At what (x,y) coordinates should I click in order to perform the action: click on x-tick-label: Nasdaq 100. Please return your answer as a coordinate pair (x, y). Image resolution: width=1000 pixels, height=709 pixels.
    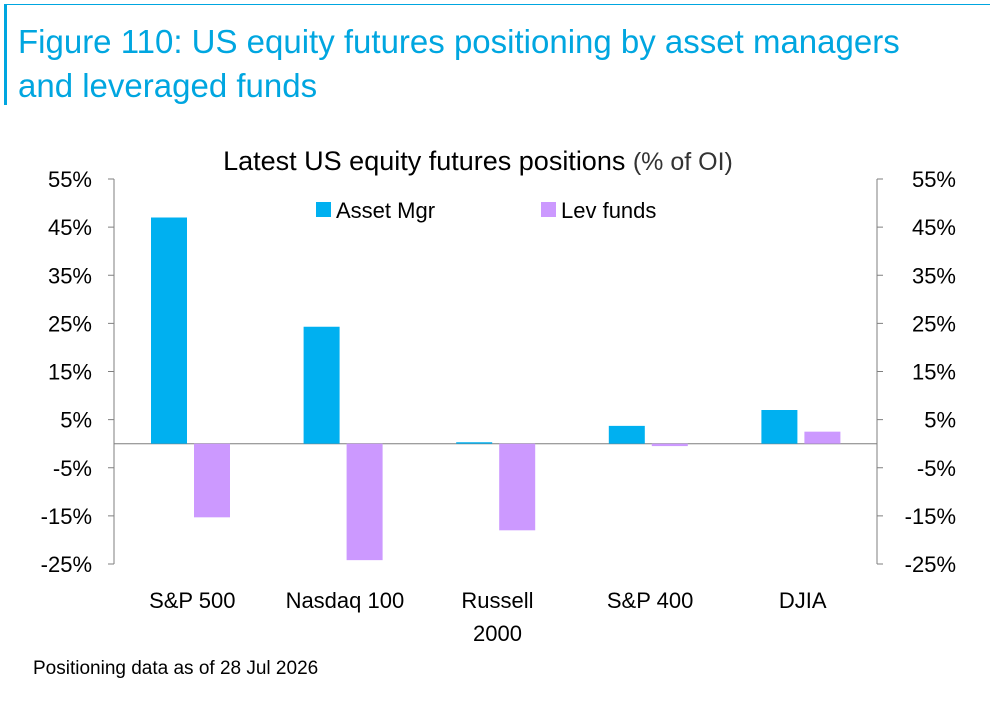
    Looking at the image, I should click on (345, 600).